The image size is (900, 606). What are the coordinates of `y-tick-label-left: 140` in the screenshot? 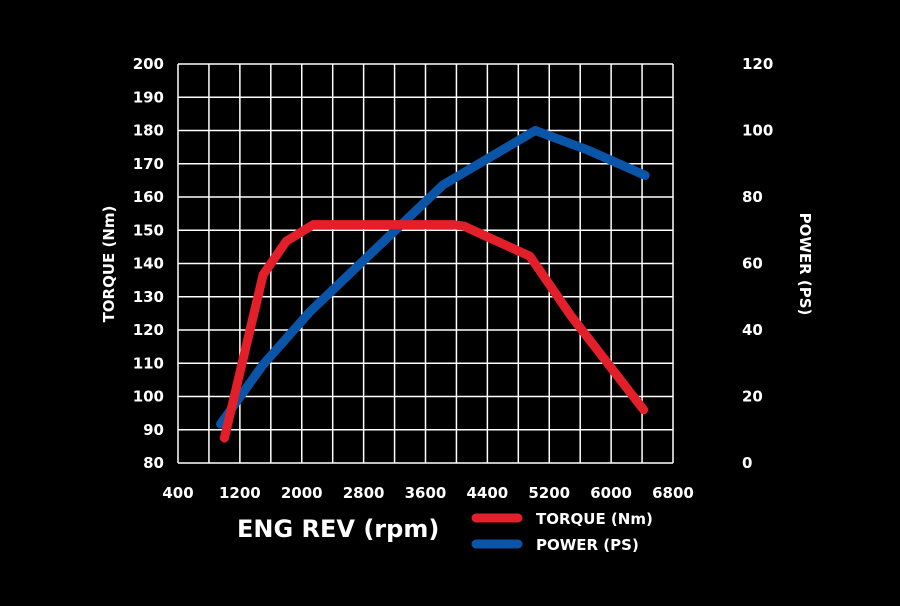 It's located at (148, 264).